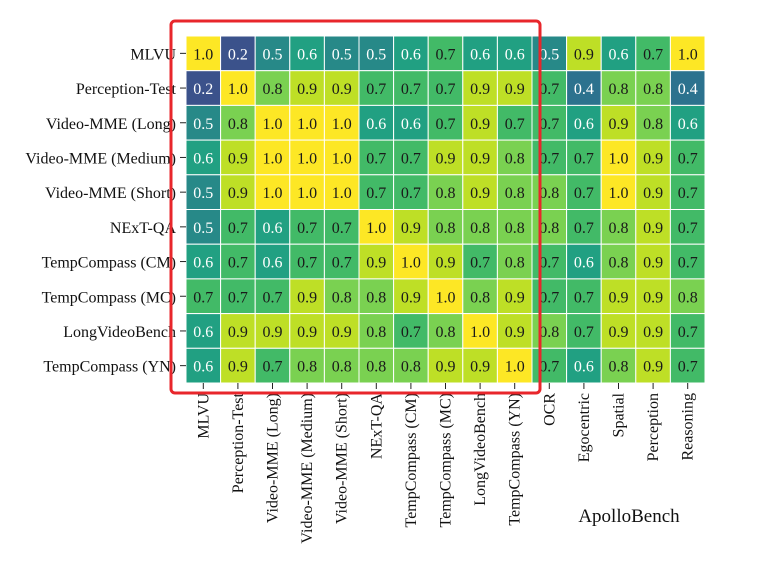 The image size is (760, 571). I want to click on cell-value-label: 0.2, so click(238, 54).